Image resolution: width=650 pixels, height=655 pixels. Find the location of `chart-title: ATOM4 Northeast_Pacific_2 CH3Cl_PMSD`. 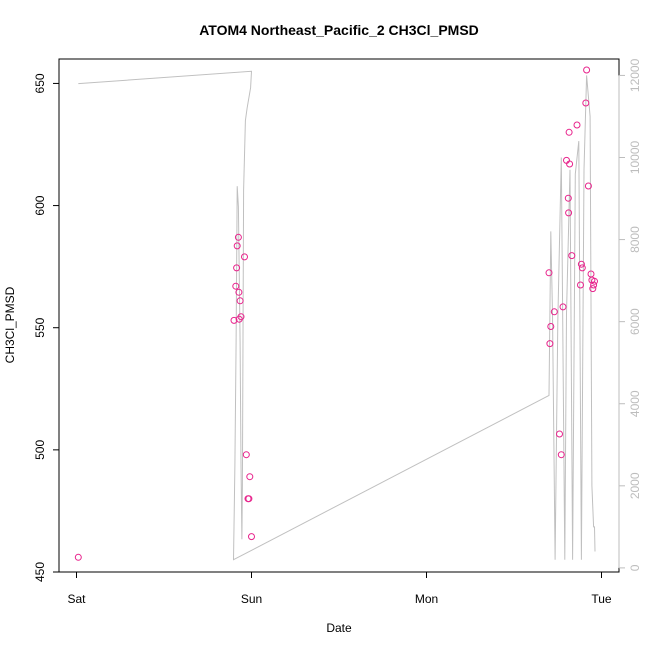

chart-title: ATOM4 Northeast_Pacific_2 CH3Cl_PMSD is located at coordinates (339, 30).